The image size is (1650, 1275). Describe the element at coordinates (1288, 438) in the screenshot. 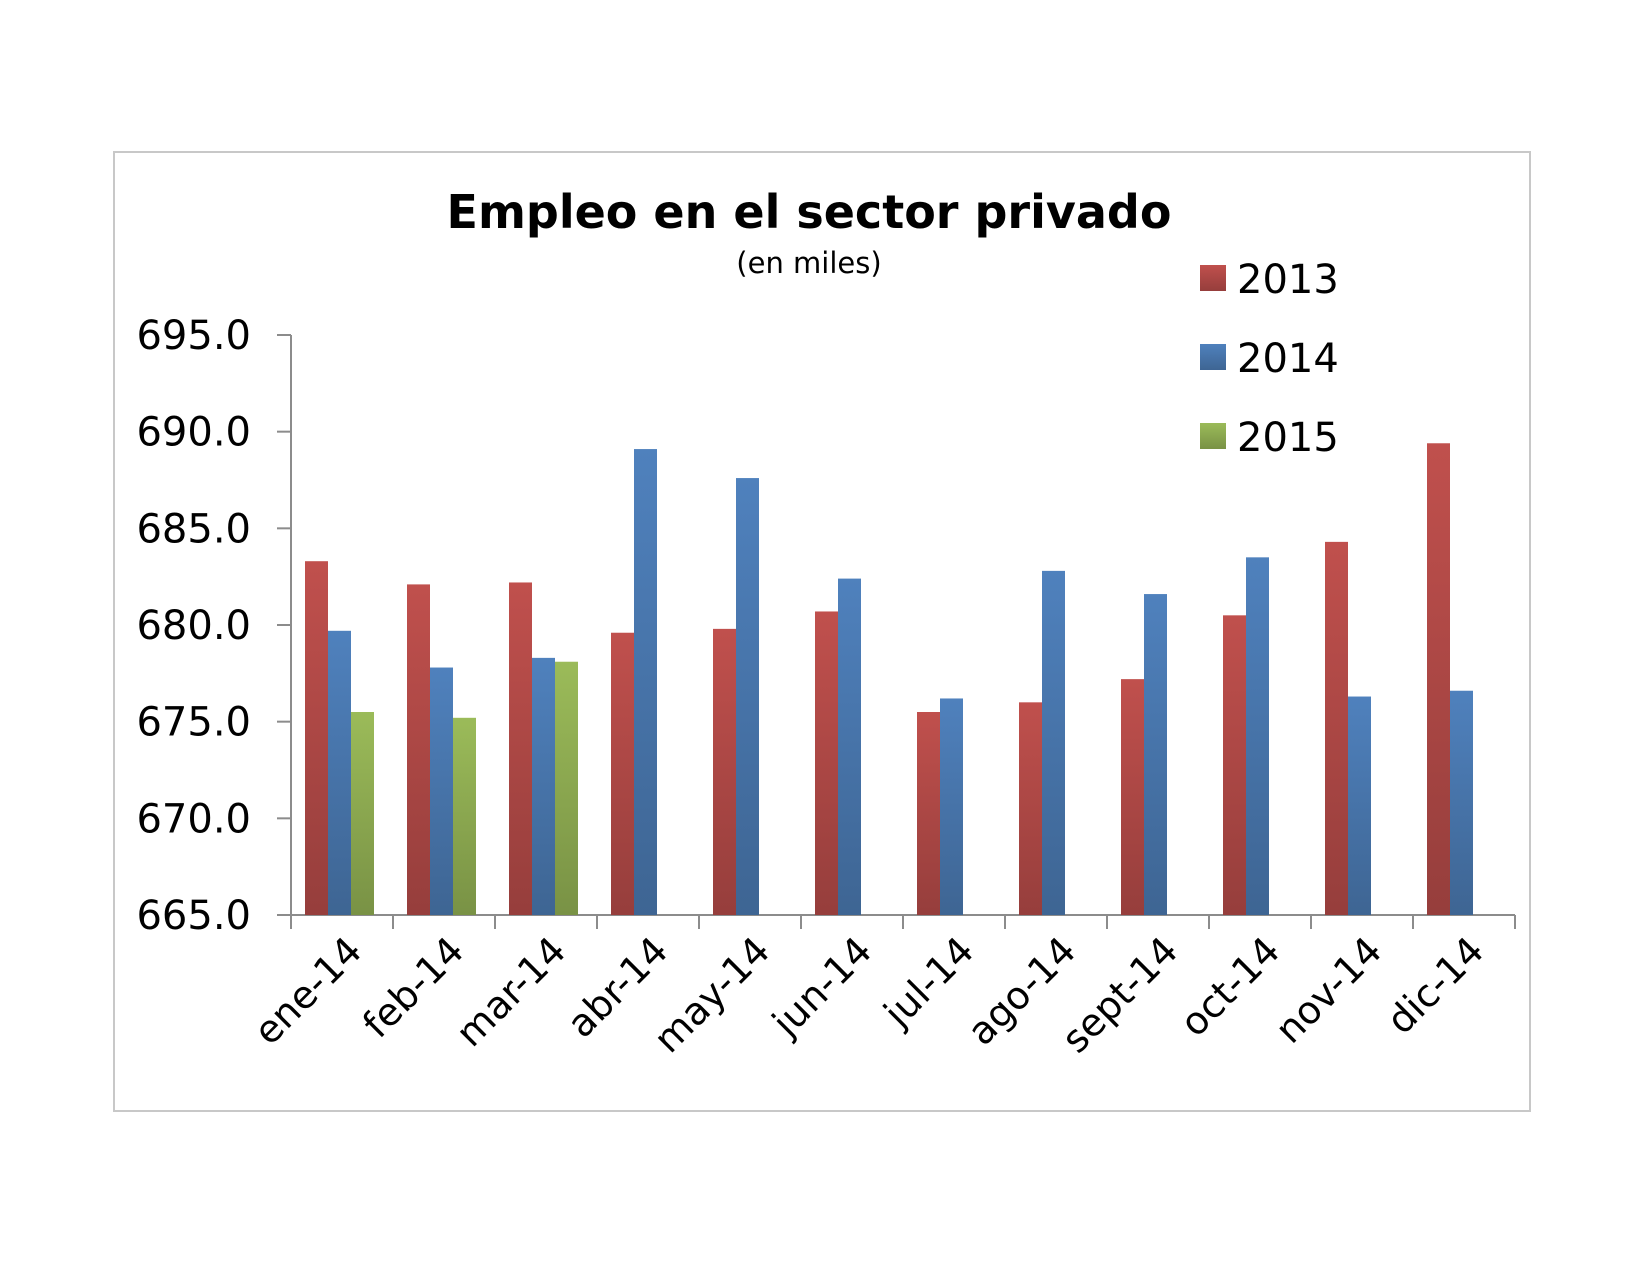

I see `legend-label-2015: 2015` at that location.